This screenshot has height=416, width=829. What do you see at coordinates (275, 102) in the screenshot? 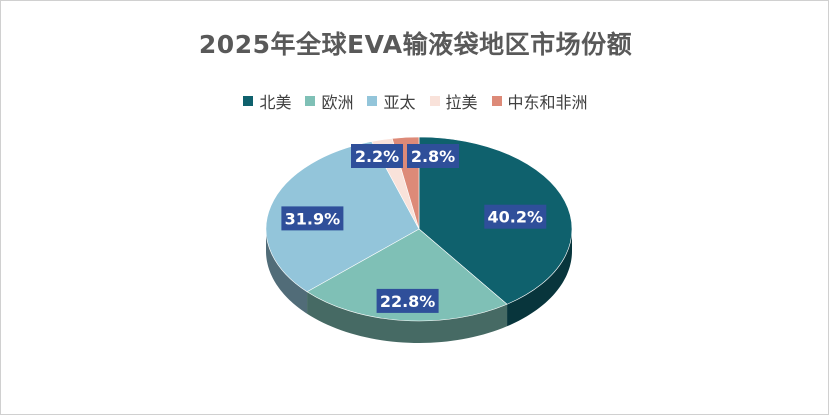
I see `legend-label: 北美` at bounding box center [275, 102].